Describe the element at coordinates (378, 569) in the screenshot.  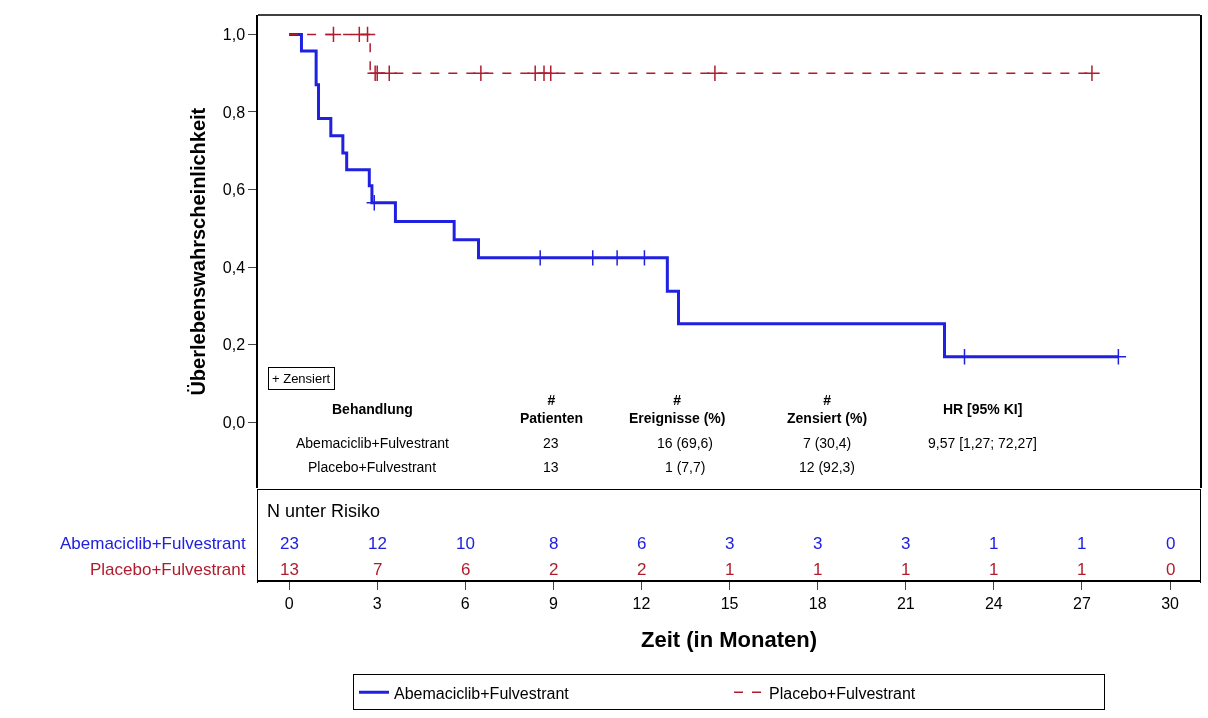
I see `text: 7` at that location.